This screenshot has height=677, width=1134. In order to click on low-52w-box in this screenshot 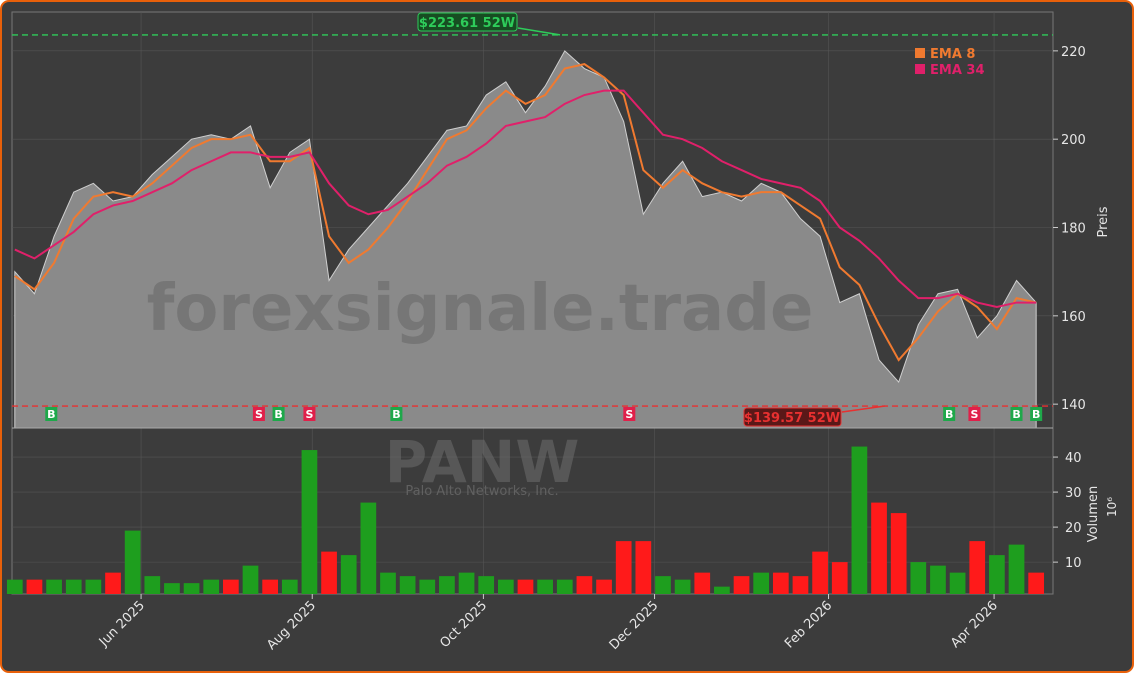, I will do `click(792, 417)`.